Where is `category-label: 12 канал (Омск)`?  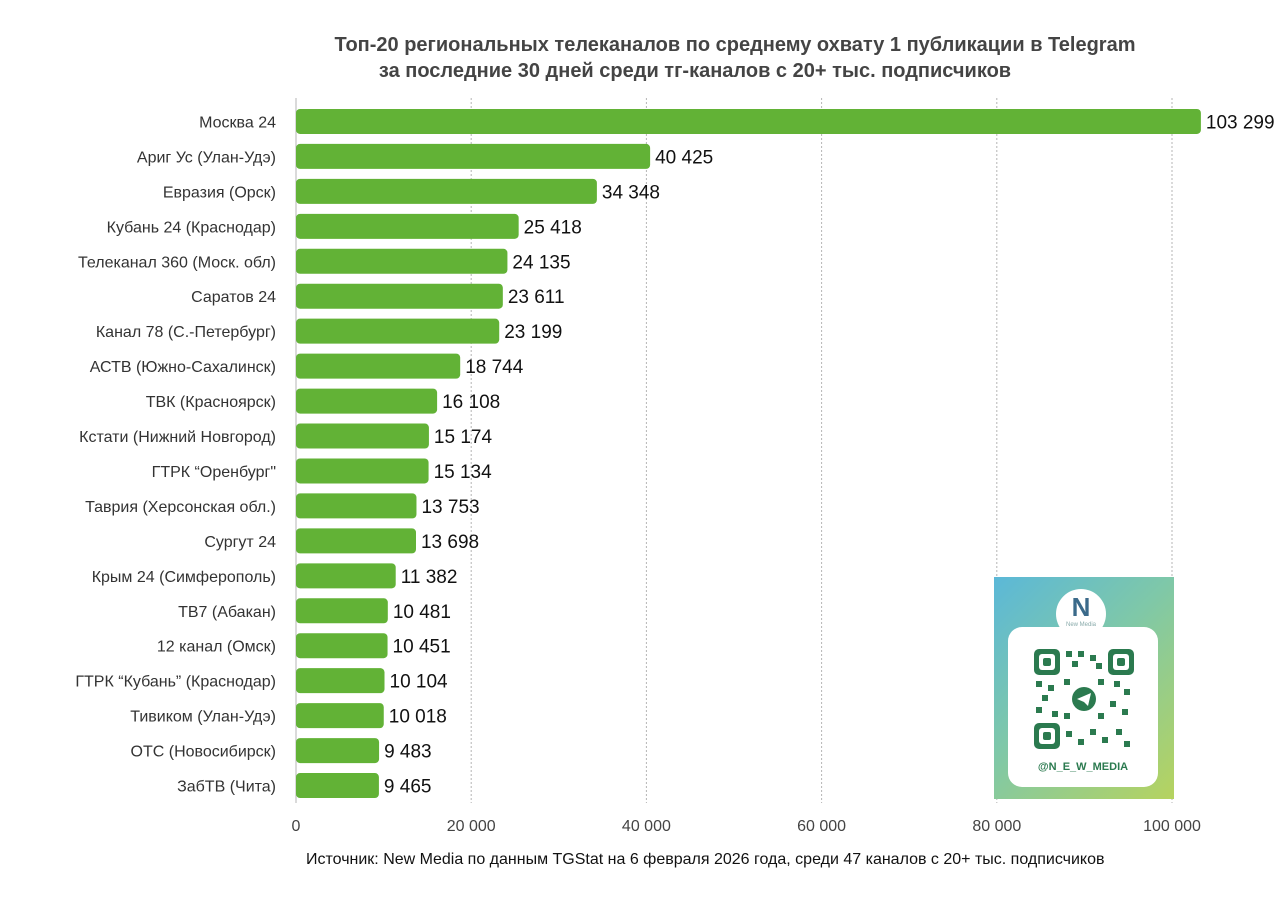
category-label: 12 канал (Омск) is located at coordinates (216, 647).